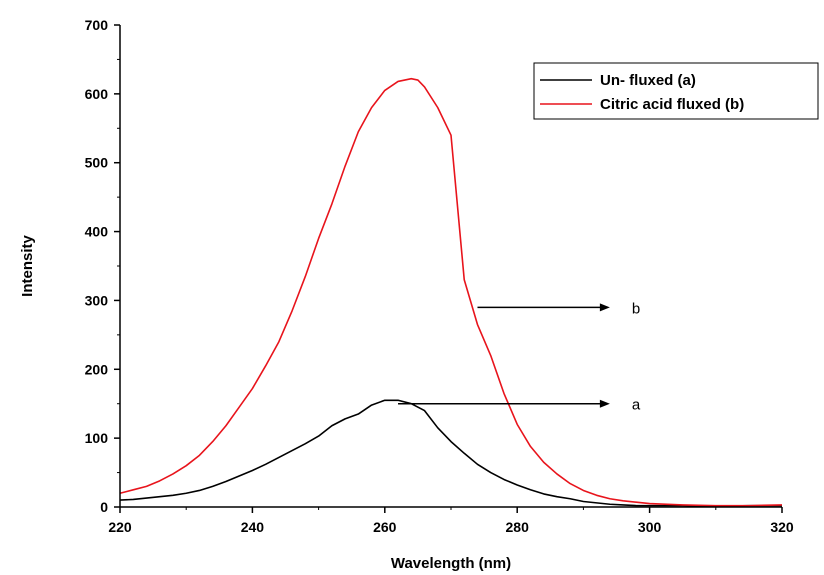  I want to click on annotations: ba, so click(519, 357).